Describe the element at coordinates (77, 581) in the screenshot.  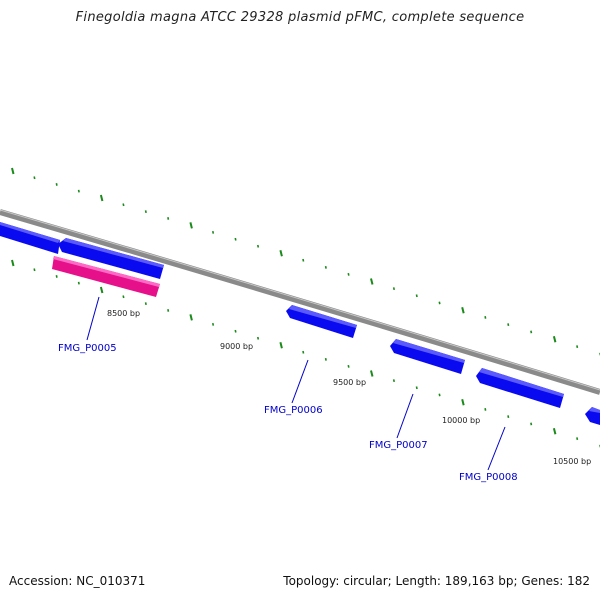
I see `accession-text: Accession: NC_010371` at that location.